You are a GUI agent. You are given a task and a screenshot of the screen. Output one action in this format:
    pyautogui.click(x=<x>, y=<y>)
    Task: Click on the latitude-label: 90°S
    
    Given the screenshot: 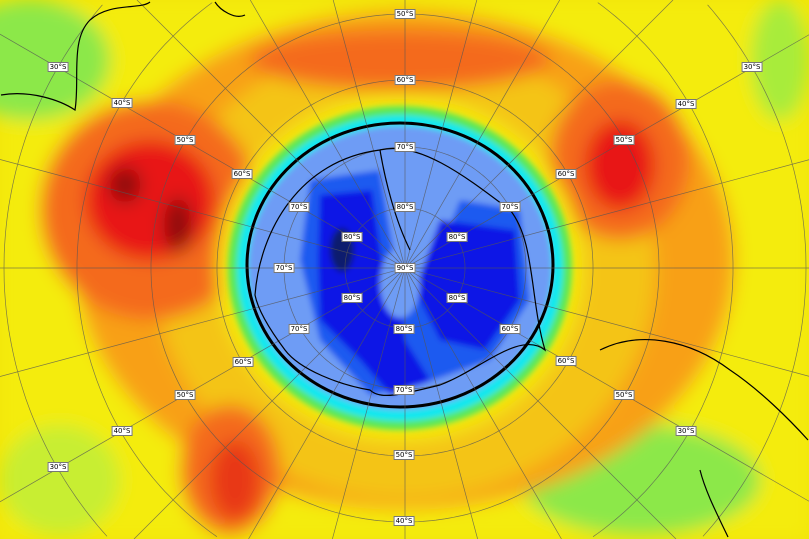 What is the action you would take?
    pyautogui.click(x=405, y=268)
    